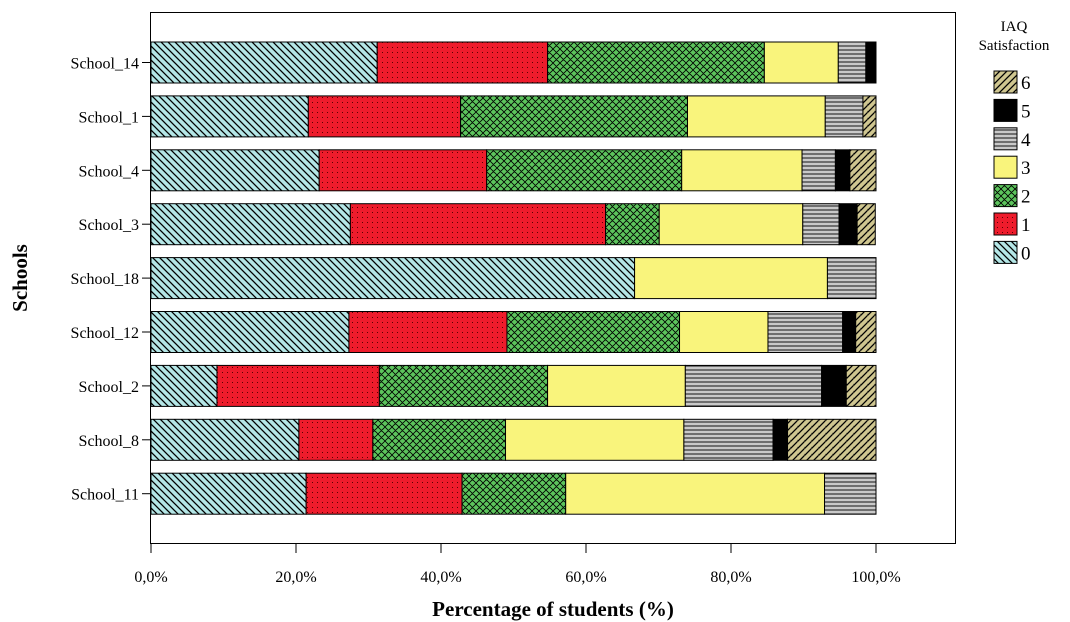 Image resolution: width=1070 pixels, height=622 pixels. Describe the element at coordinates (1026, 253) in the screenshot. I see `legend-label-0: 0` at that location.